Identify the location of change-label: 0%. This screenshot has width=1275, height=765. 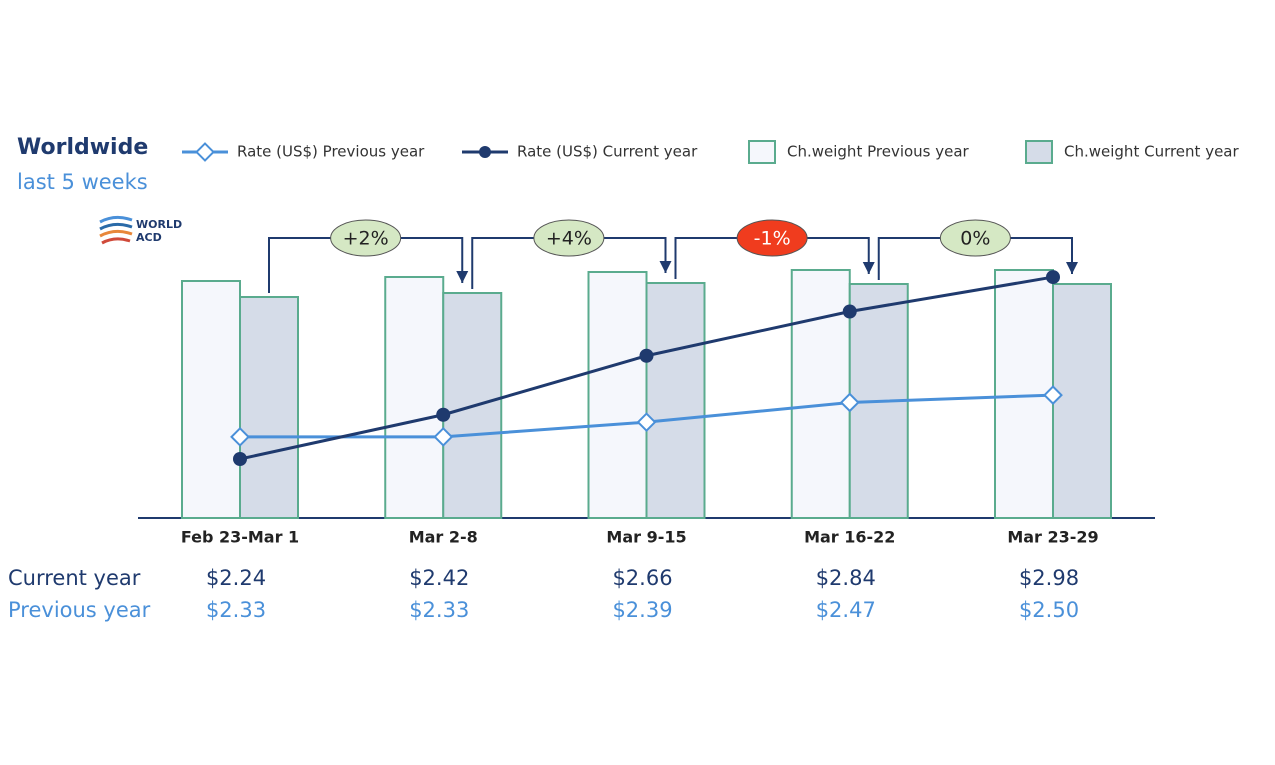
(975, 239).